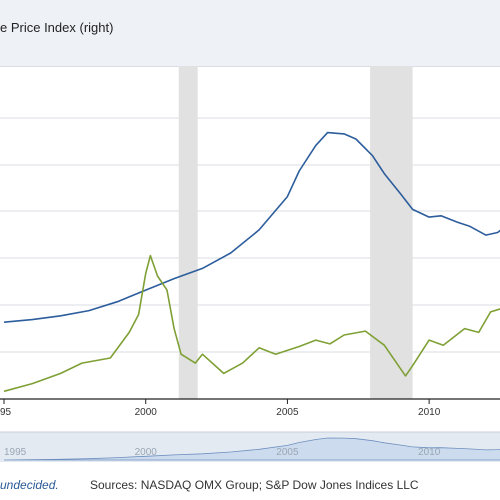 The width and height of the screenshot is (500, 500). What do you see at coordinates (15, 452) in the screenshot?
I see `navigator-tick-label: 1995` at bounding box center [15, 452].